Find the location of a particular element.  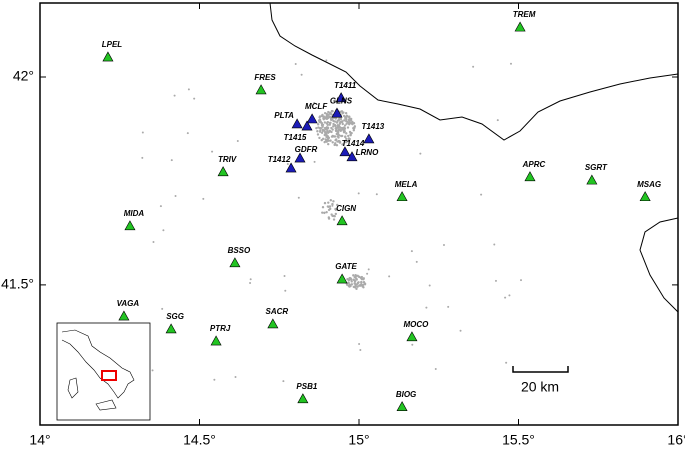

station-label: T1411 is located at coordinates (345, 85).